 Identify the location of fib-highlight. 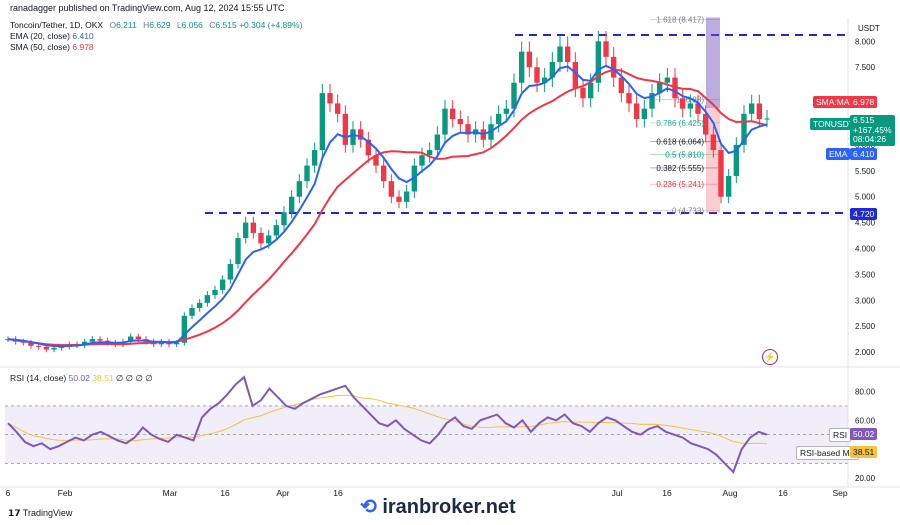
(713, 115).